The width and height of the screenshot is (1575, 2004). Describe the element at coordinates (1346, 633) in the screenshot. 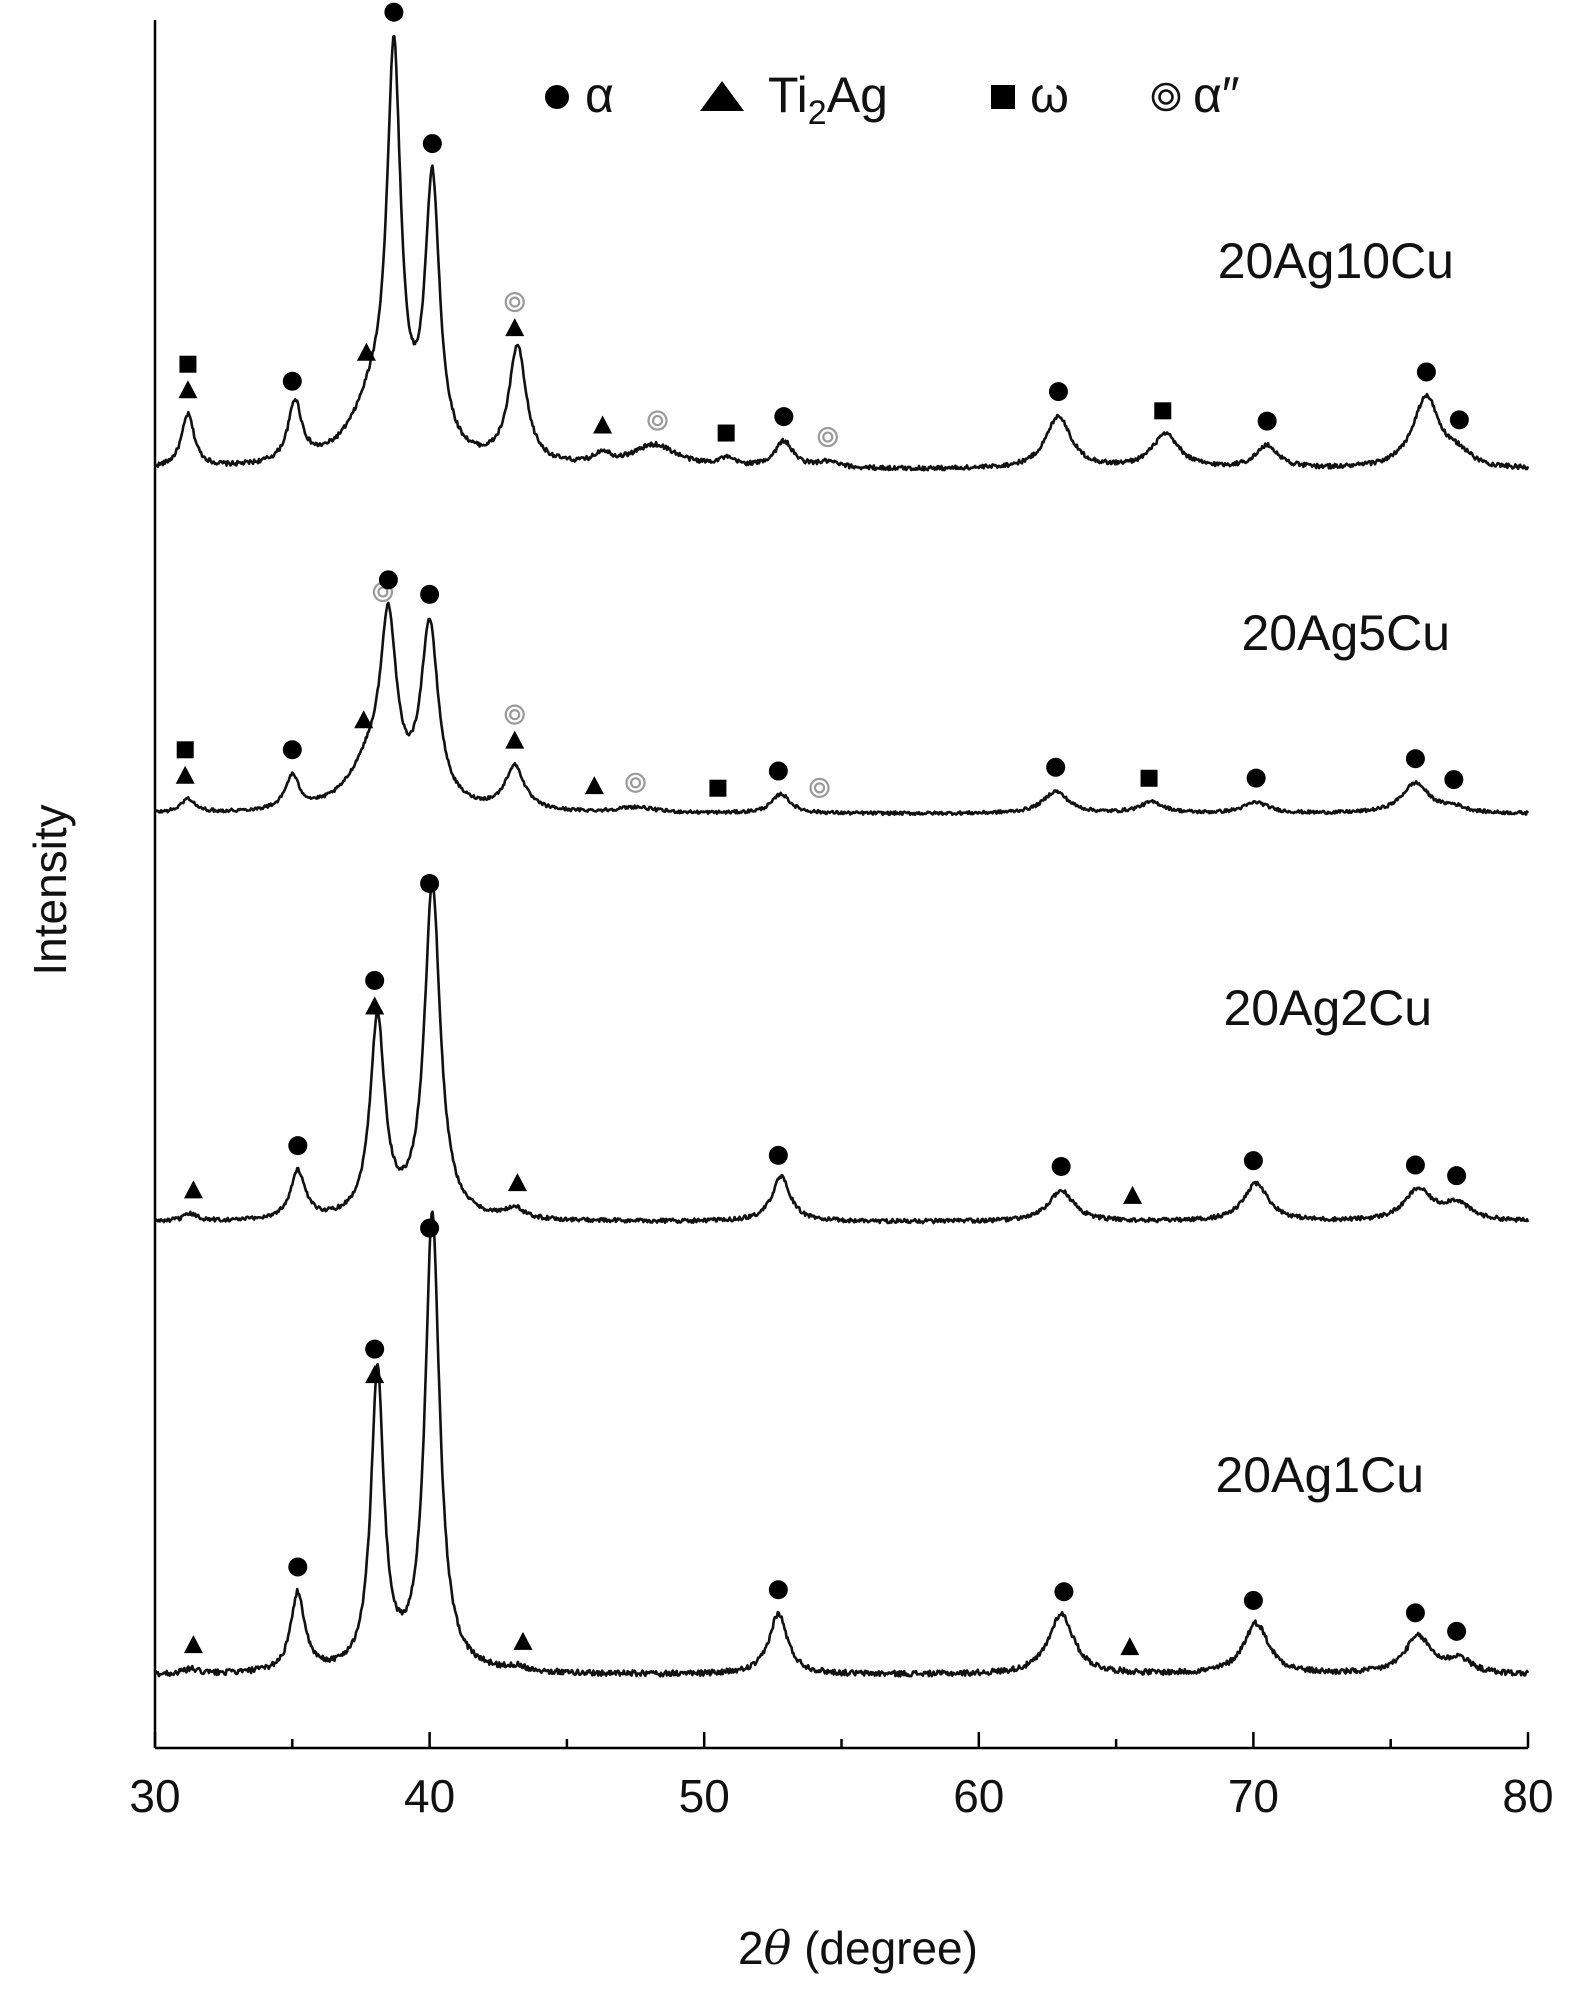

I see `series-label-20Ag5Cu: 20Ag5Cu` at that location.